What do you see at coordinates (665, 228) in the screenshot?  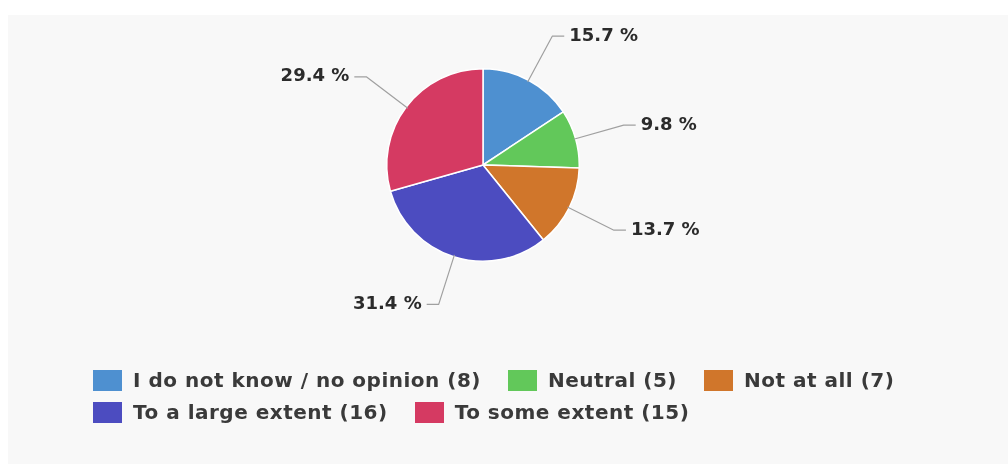 I see `data-label: 13.7 %` at bounding box center [665, 228].